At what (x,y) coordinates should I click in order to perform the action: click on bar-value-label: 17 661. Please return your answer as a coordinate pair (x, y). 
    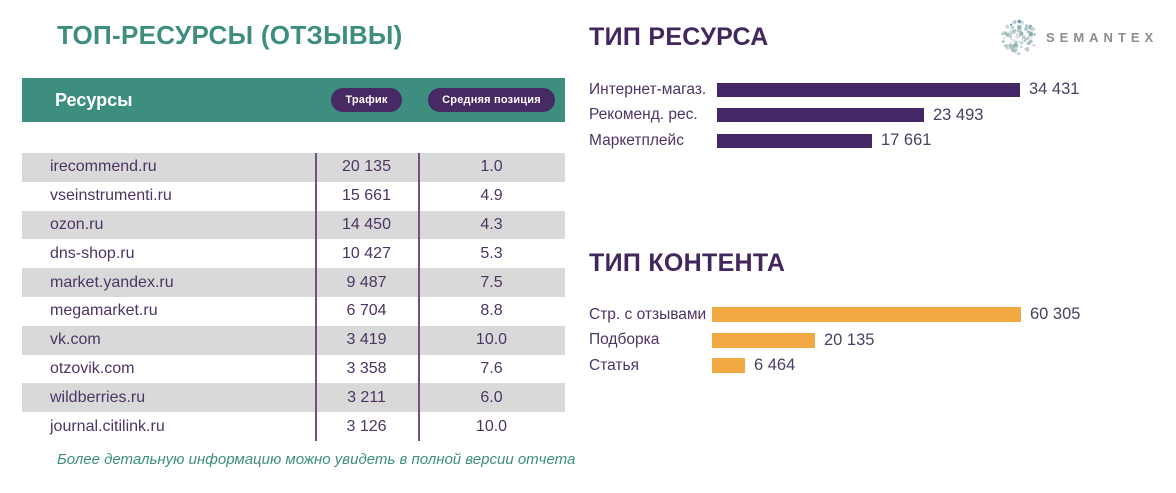
    Looking at the image, I should click on (906, 140).